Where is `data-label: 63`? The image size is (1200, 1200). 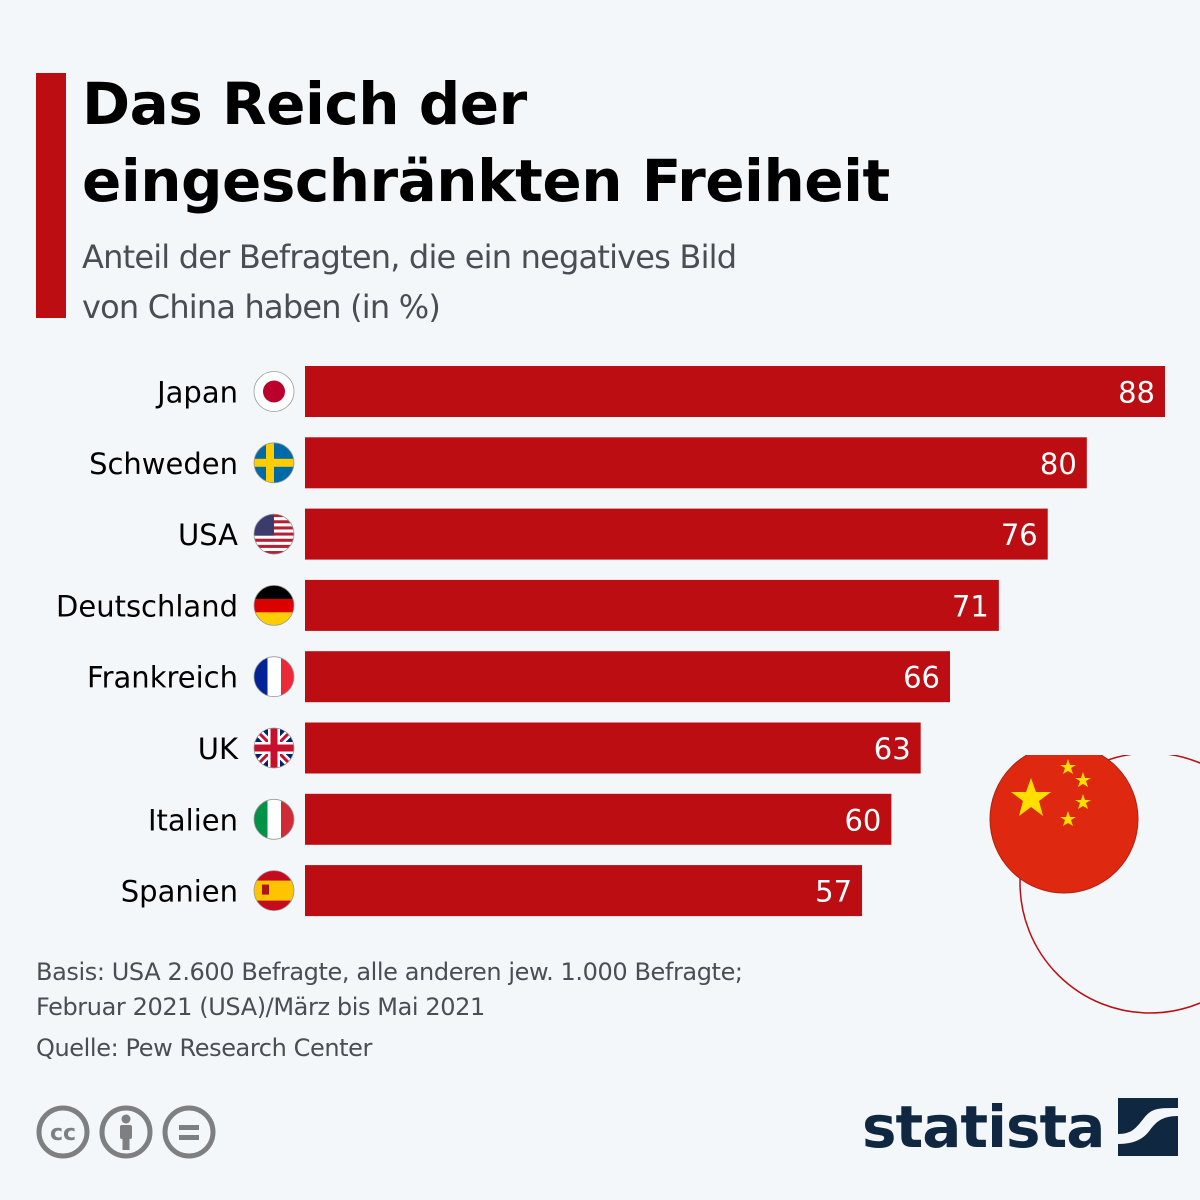
data-label: 63 is located at coordinates (892, 749).